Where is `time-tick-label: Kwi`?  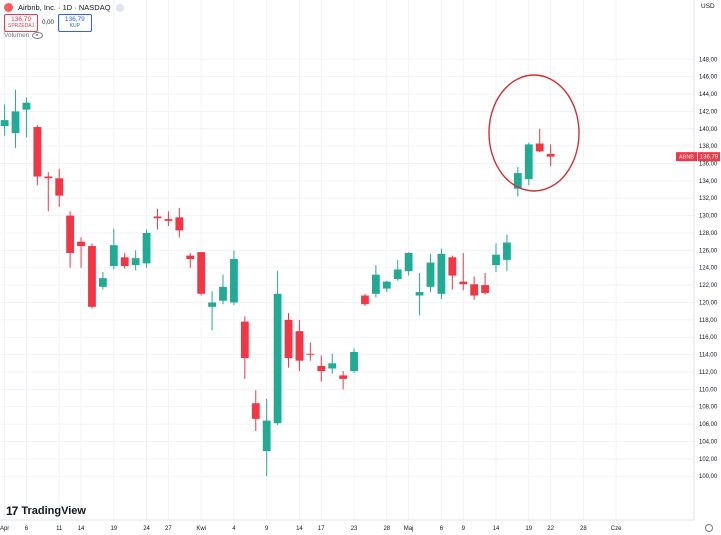 time-tick-label: Kwi is located at coordinates (201, 529).